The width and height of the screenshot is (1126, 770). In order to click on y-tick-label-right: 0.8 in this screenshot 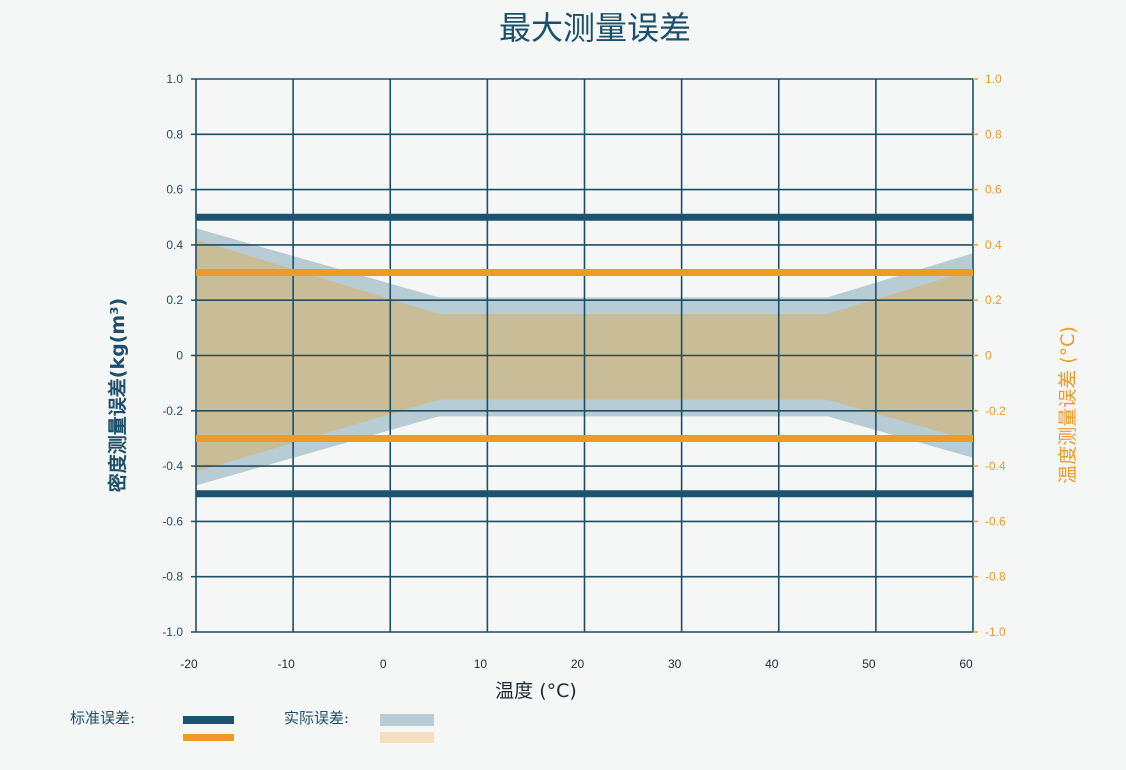, I will do `click(993, 134)`.